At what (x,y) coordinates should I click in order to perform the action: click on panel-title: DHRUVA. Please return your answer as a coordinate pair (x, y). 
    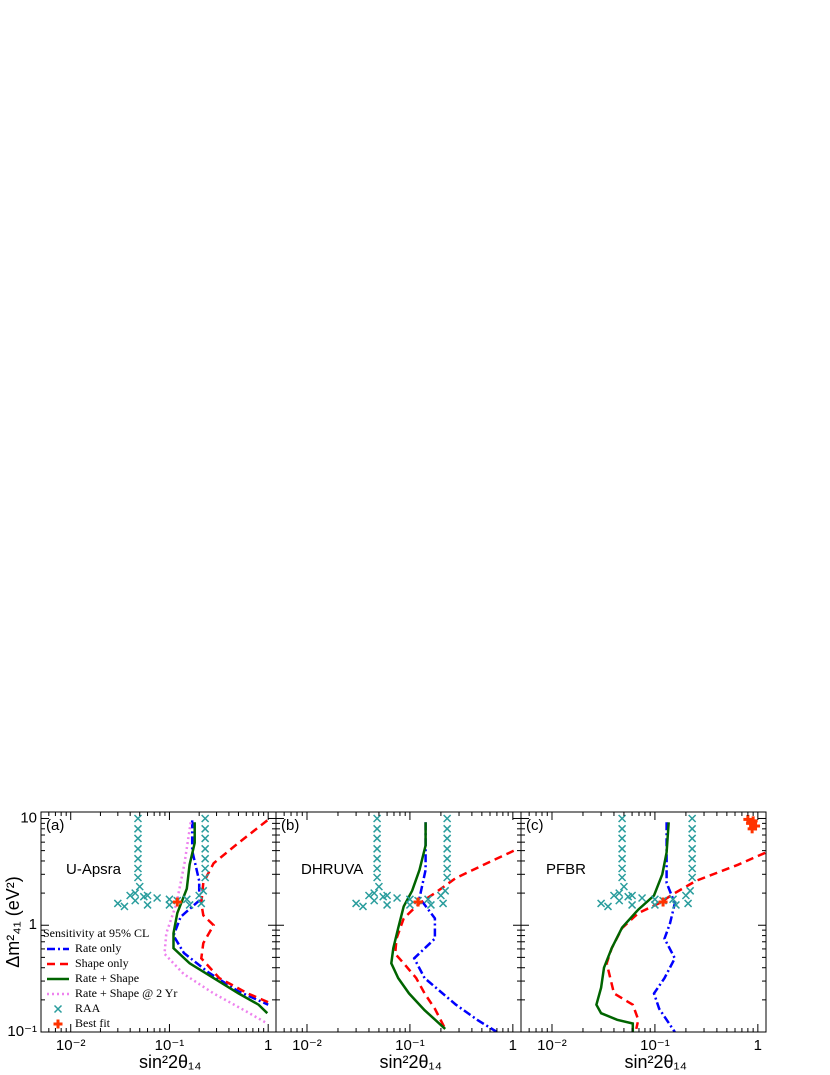
    Looking at the image, I should click on (332, 869).